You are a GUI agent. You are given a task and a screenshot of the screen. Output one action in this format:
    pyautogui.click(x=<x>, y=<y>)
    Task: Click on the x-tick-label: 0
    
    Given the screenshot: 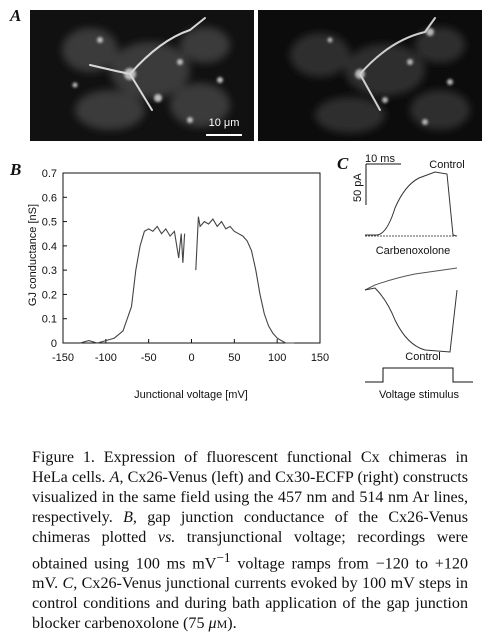 What is the action you would take?
    pyautogui.click(x=191, y=358)
    